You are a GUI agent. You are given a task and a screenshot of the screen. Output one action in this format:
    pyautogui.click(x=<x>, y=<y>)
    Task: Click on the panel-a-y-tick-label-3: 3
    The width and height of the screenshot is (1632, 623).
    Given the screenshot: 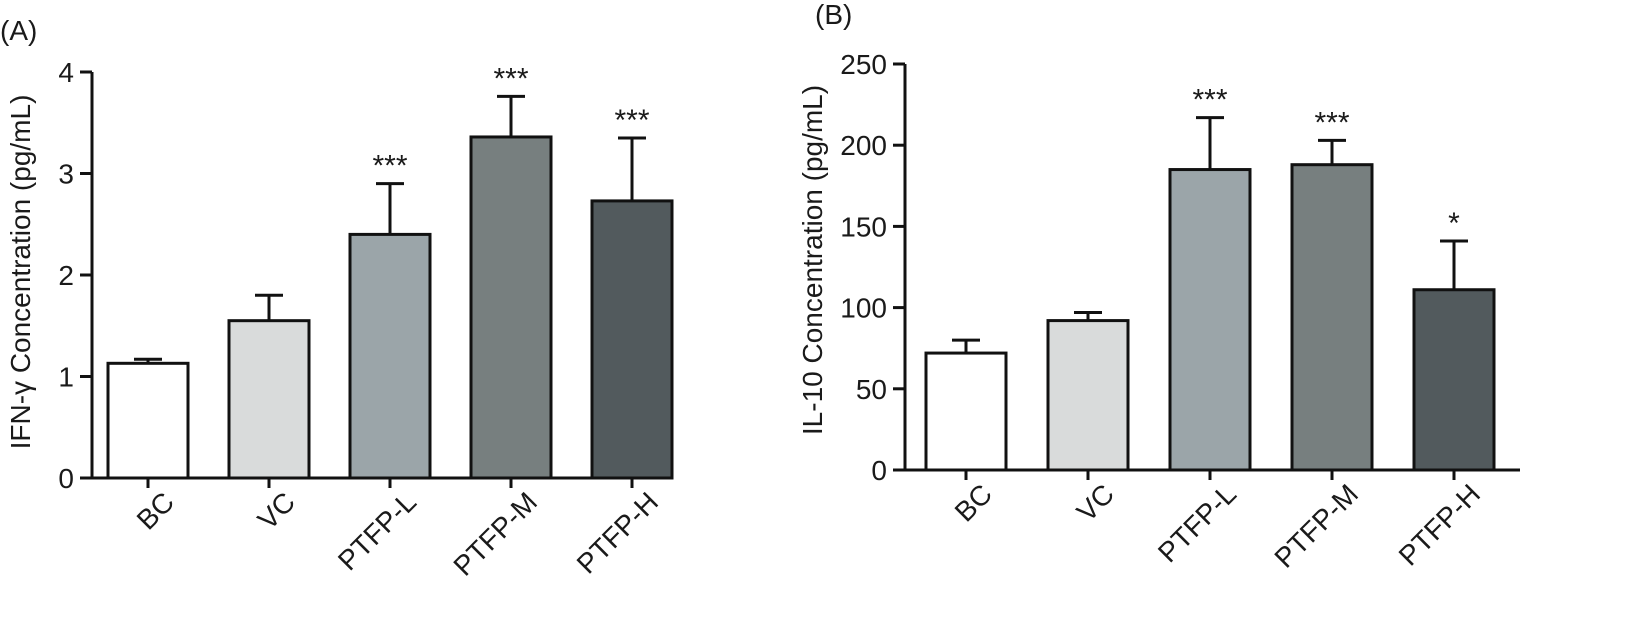 What is the action you would take?
    pyautogui.click(x=66, y=174)
    